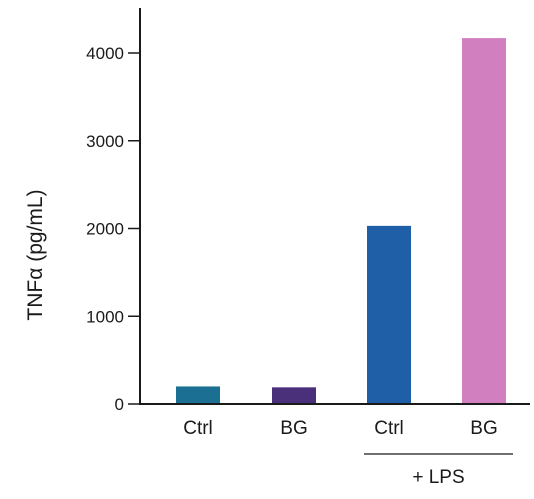  What do you see at coordinates (105, 229) in the screenshot?
I see `y-tick-label: 2000` at bounding box center [105, 229].